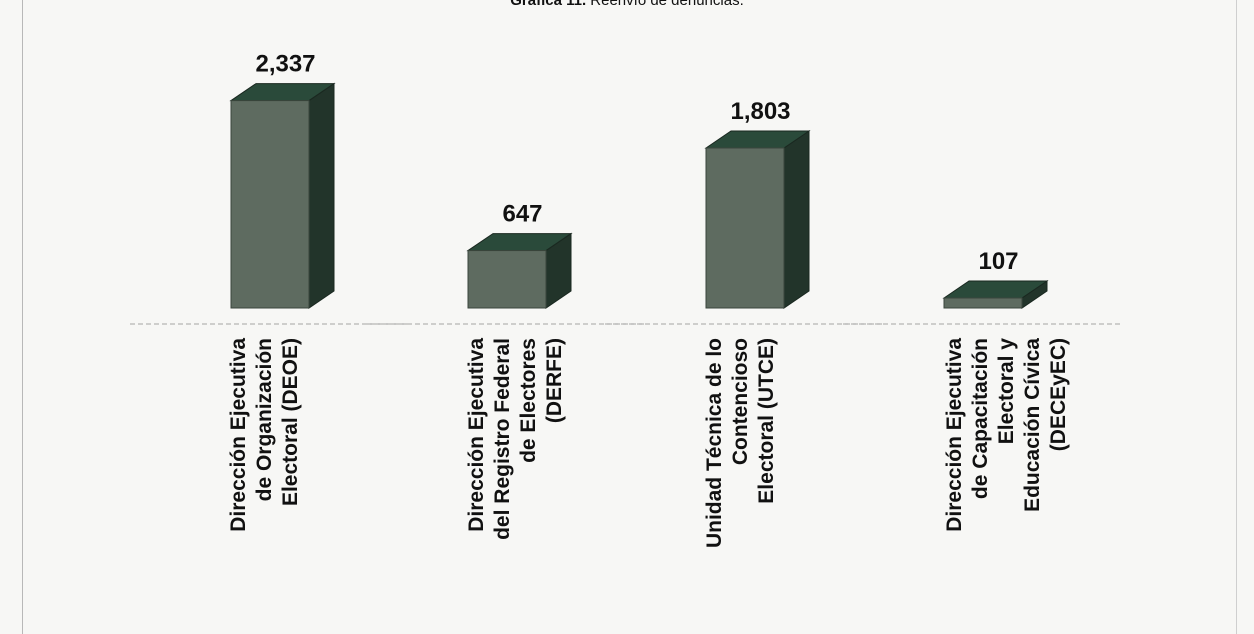  Describe the element at coordinates (766, 421) in the screenshot. I see `category-label-line: Electoral (UTCE)` at that location.